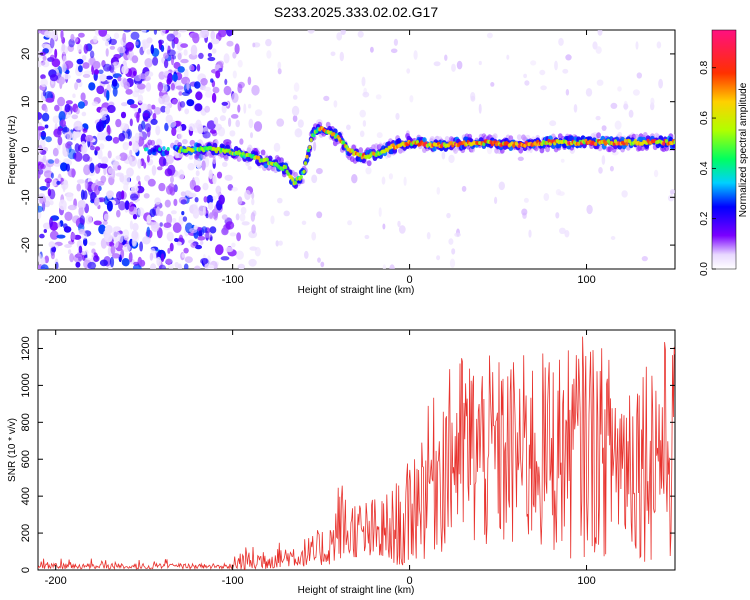 The width and height of the screenshot is (750, 600). What do you see at coordinates (26, 197) in the screenshot?
I see `heatmap-ytick-label: -10` at bounding box center [26, 197].